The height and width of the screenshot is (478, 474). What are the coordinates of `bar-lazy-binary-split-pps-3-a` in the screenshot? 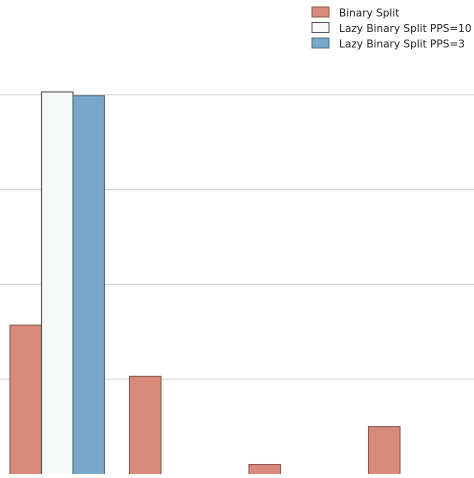 It's located at (89, 286).